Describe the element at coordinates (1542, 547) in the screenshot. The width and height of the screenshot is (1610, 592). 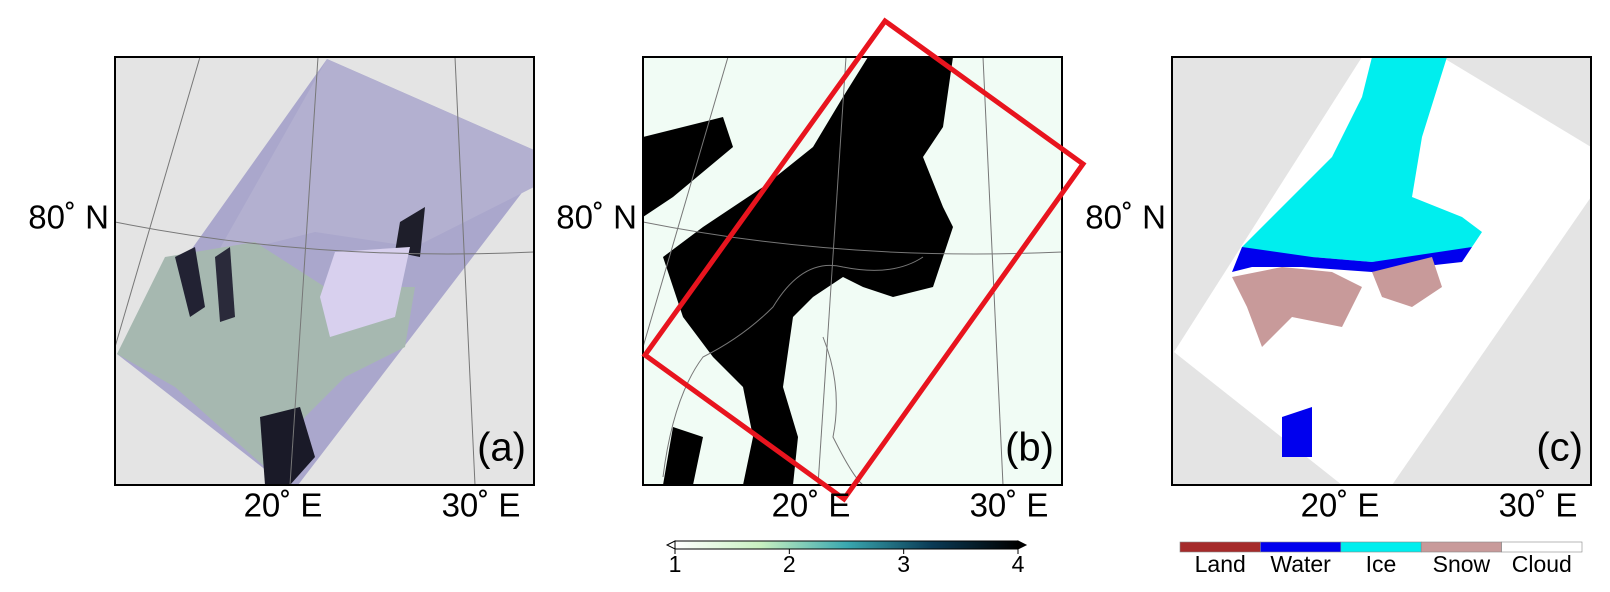
I see `legend-swatch` at that location.